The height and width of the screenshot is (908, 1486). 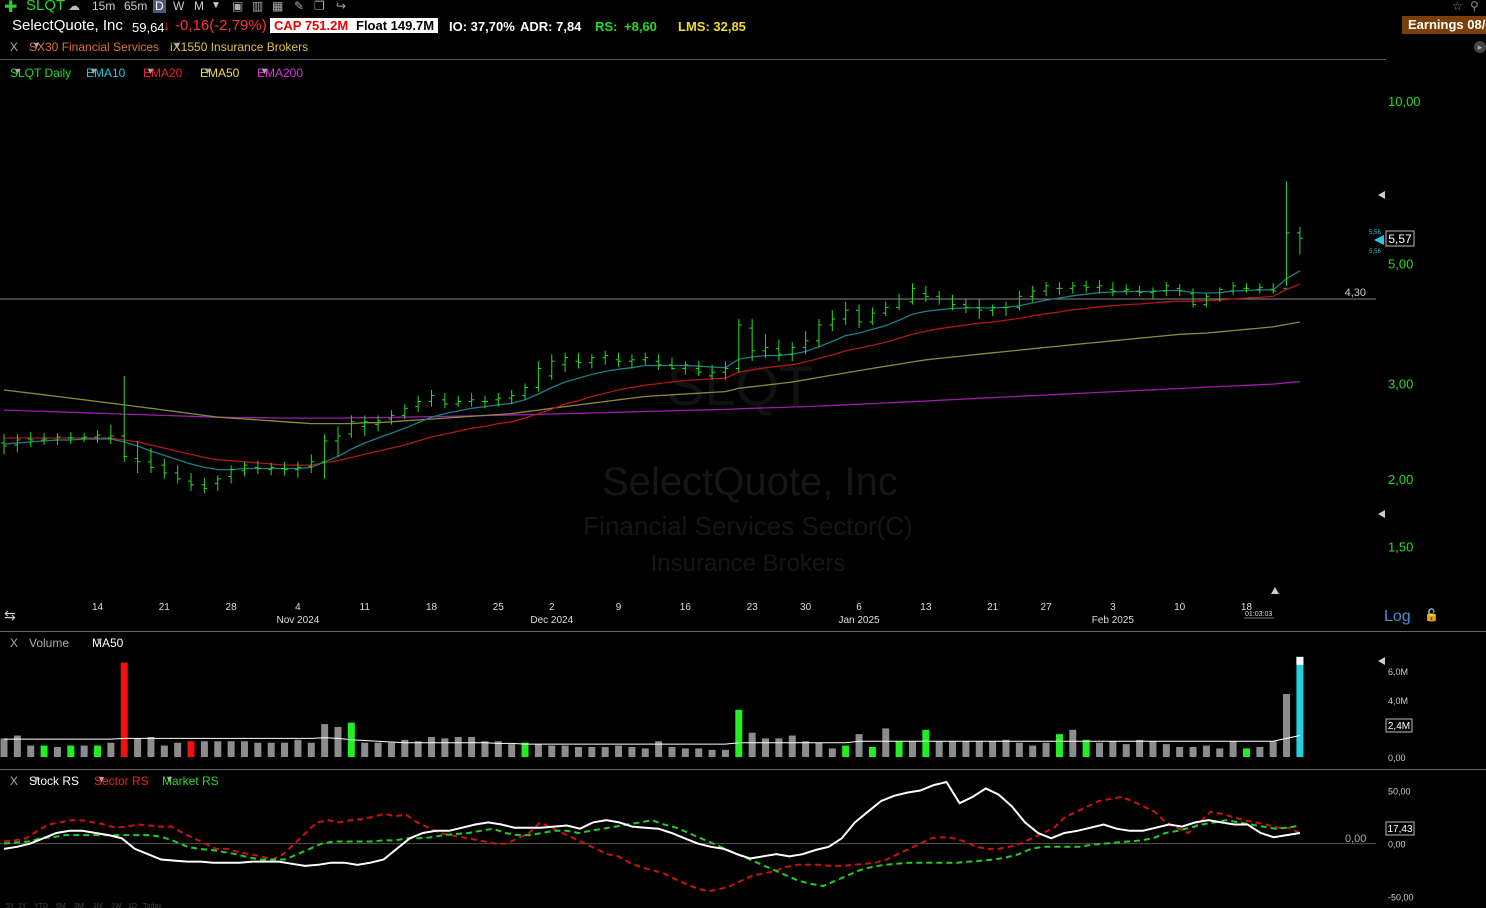 What do you see at coordinates (104, 6) in the screenshot?
I see `interval-15m: 15m` at bounding box center [104, 6].